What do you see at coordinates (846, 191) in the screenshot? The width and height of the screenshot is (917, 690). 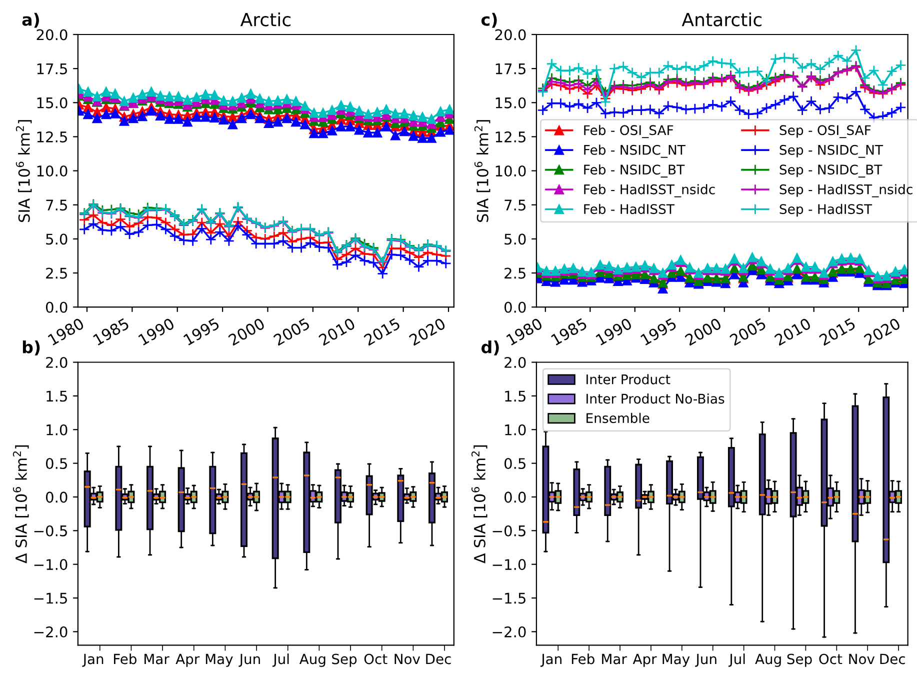 I see `legend-label: Sep - HadISST_nsidc` at bounding box center [846, 191].